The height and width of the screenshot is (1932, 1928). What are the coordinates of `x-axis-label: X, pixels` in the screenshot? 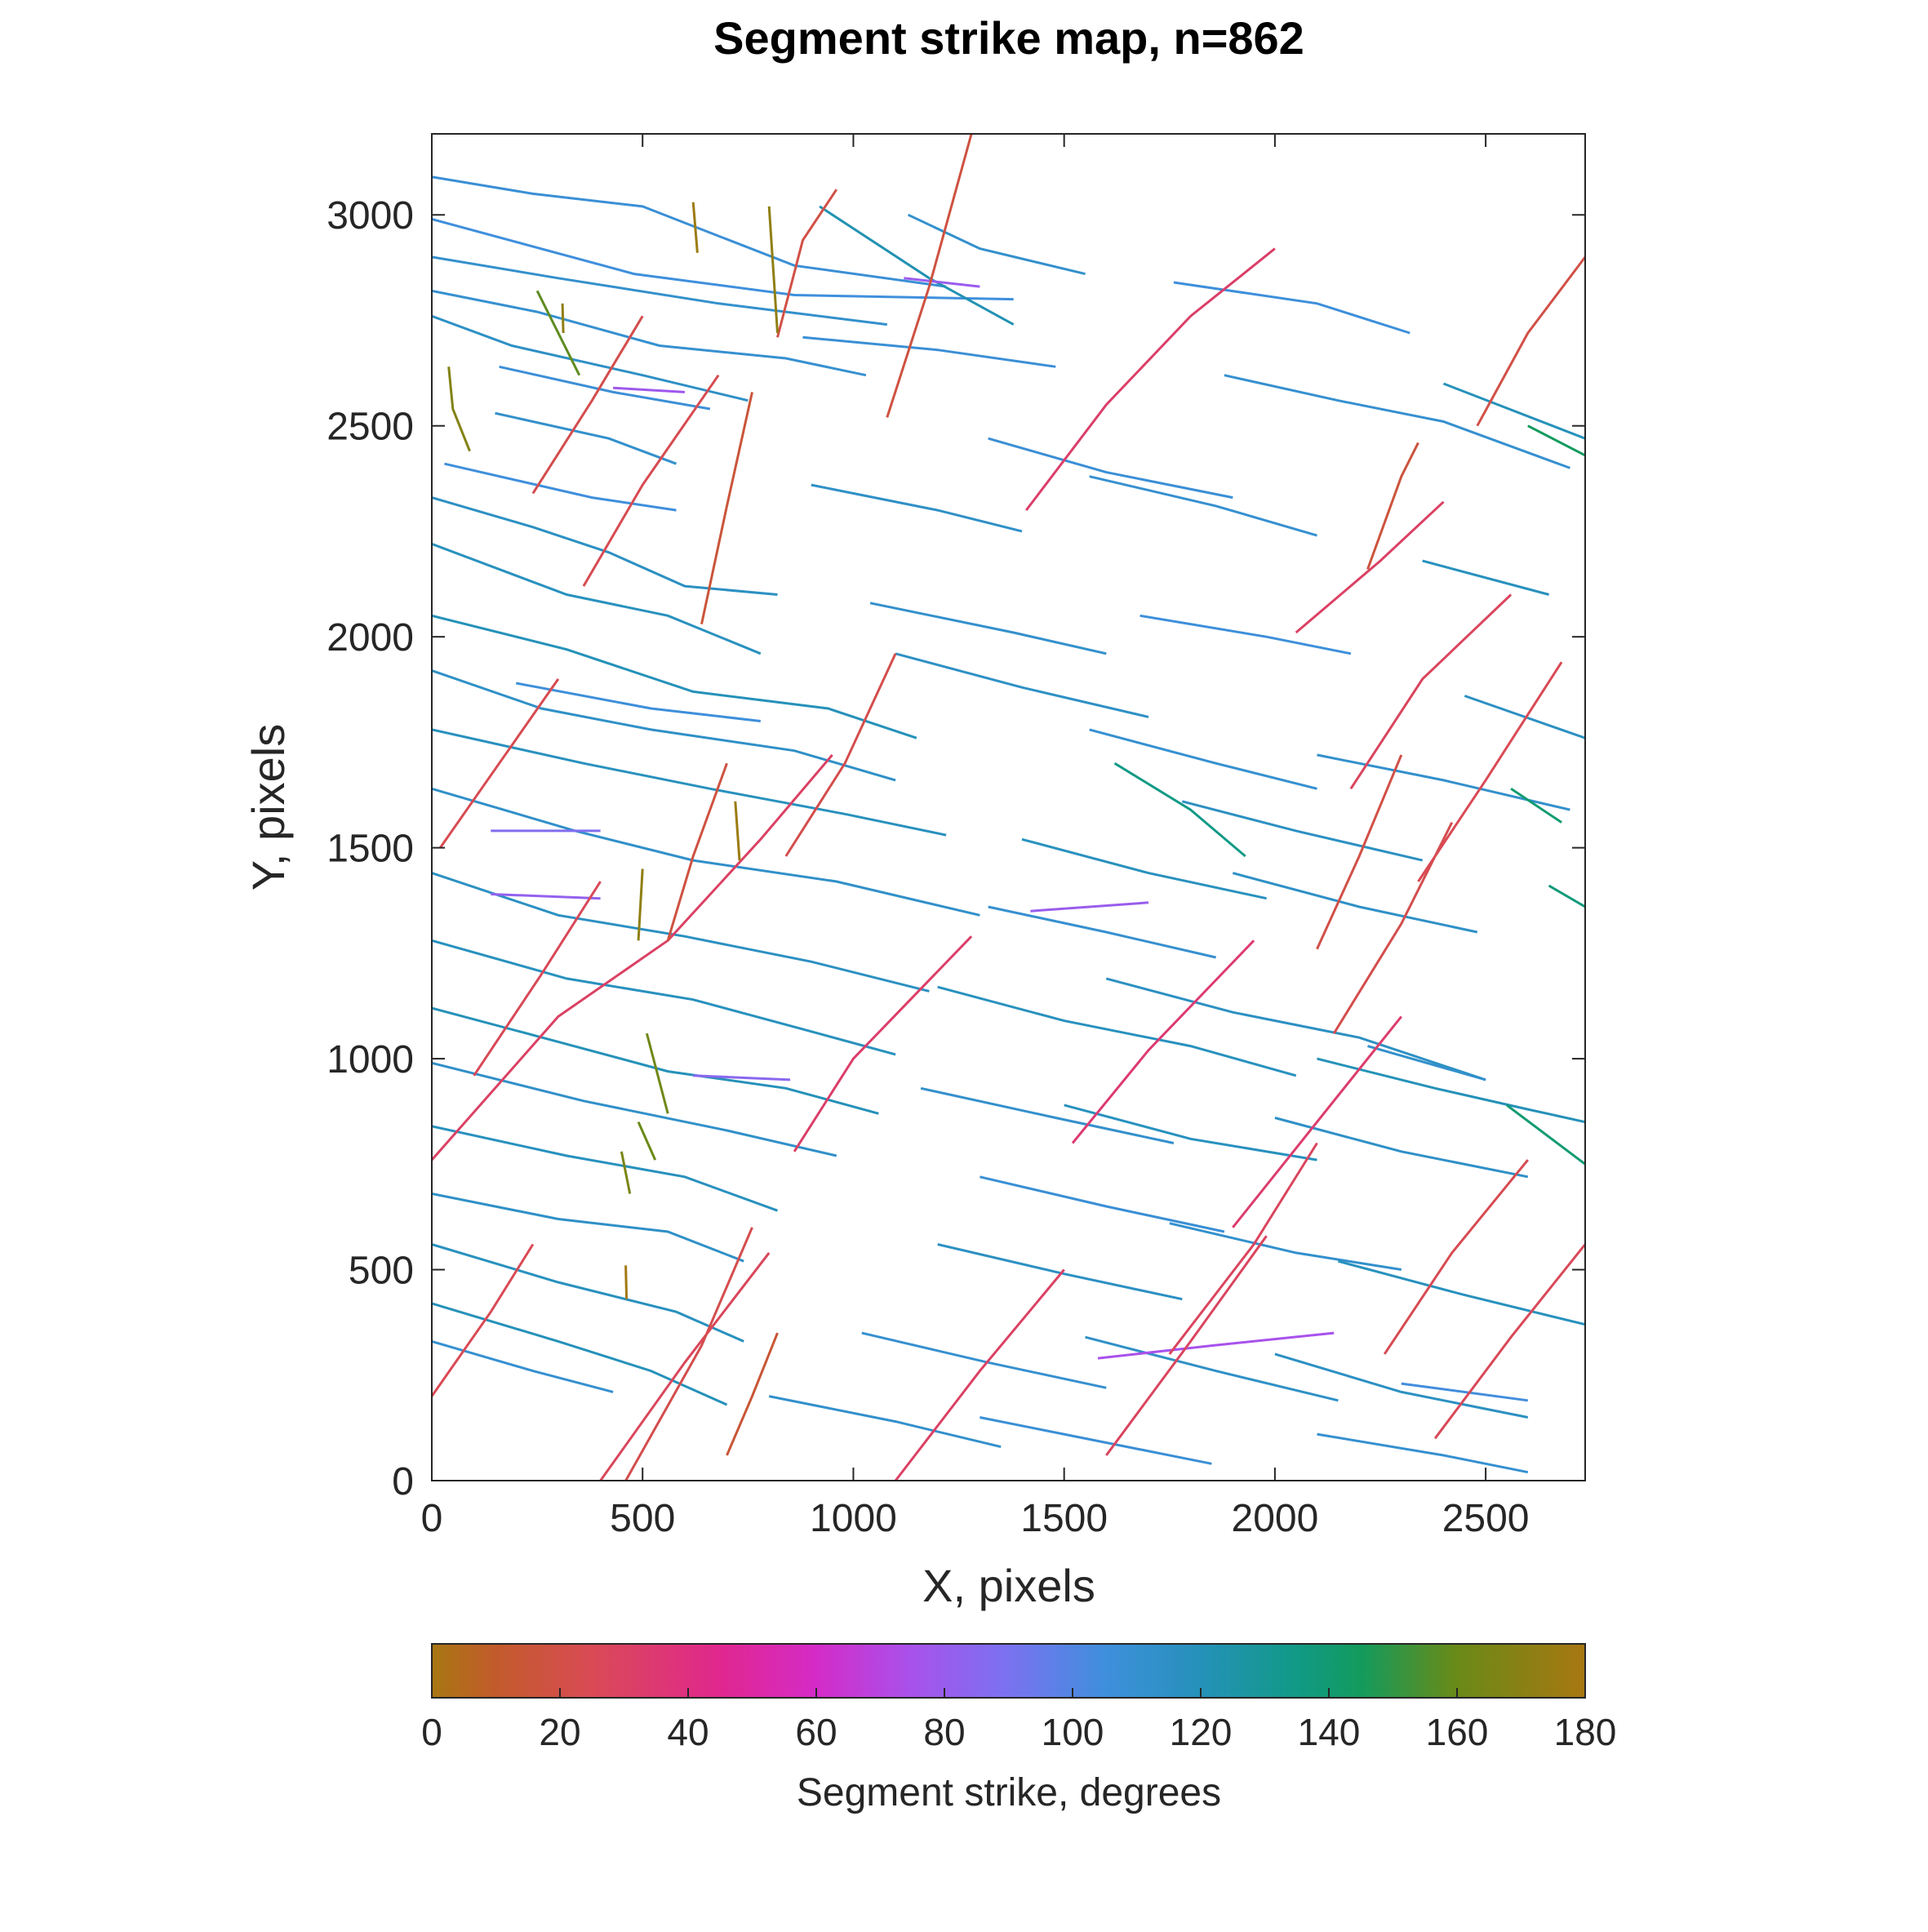 It's located at (1008, 1585).